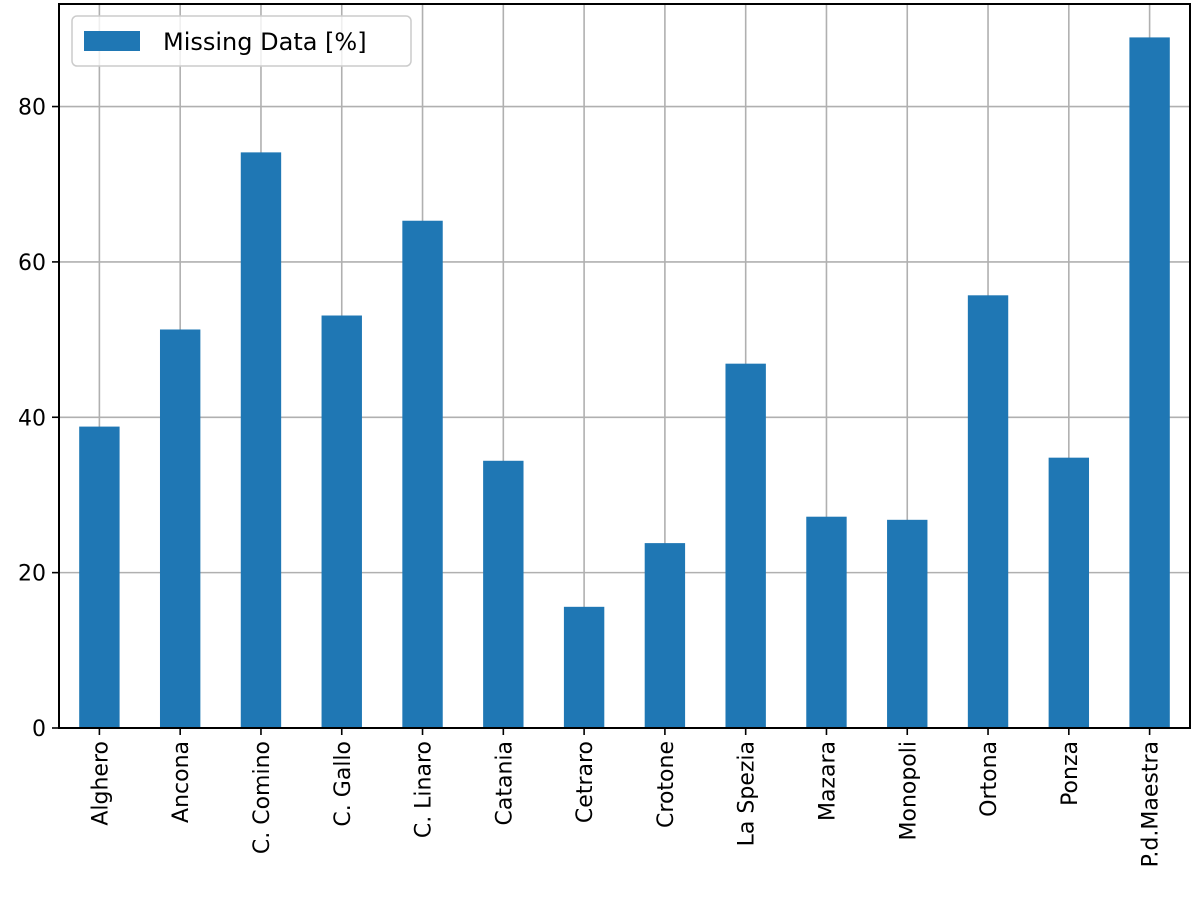 The width and height of the screenshot is (1200, 914). Describe the element at coordinates (747, 793) in the screenshot. I see `x-tick-label: La Spezia` at that location.